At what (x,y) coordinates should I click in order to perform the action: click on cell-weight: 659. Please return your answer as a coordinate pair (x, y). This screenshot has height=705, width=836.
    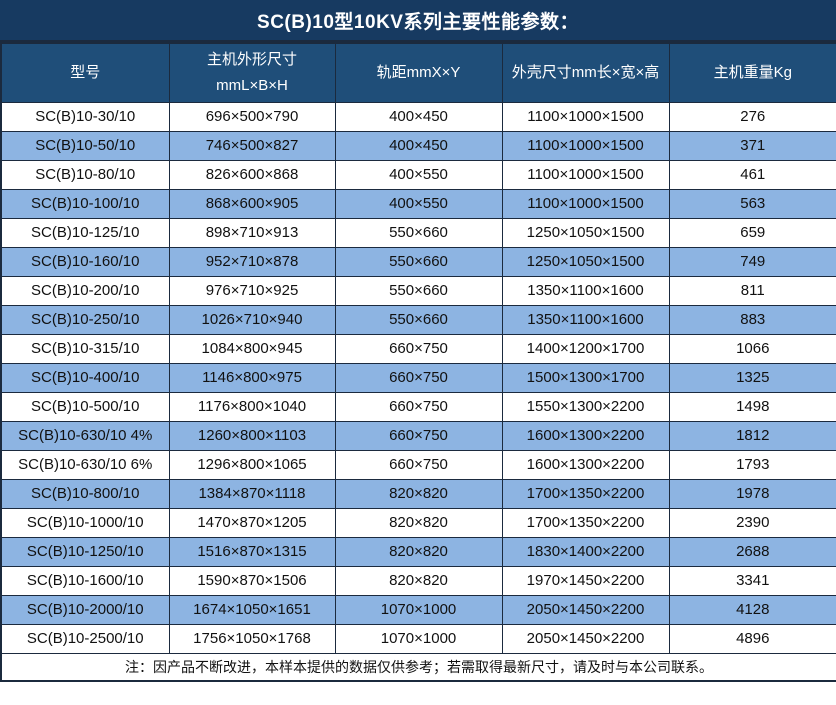
    Looking at the image, I should click on (752, 232).